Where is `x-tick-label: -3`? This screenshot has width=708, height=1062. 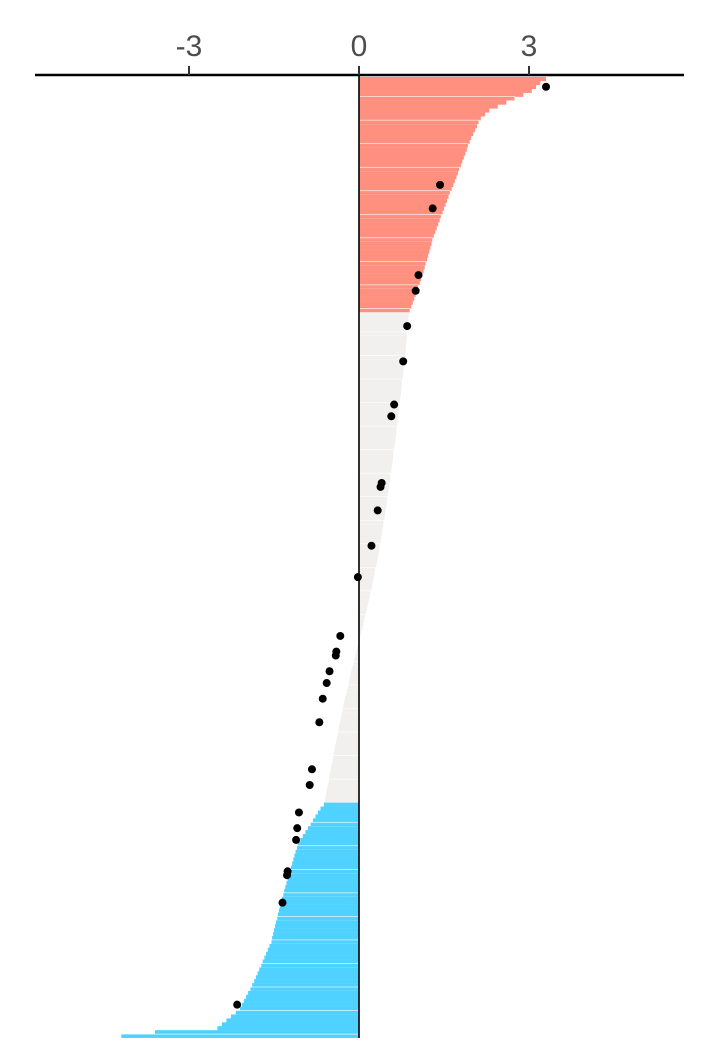
x-tick-label: -3 is located at coordinates (189, 46).